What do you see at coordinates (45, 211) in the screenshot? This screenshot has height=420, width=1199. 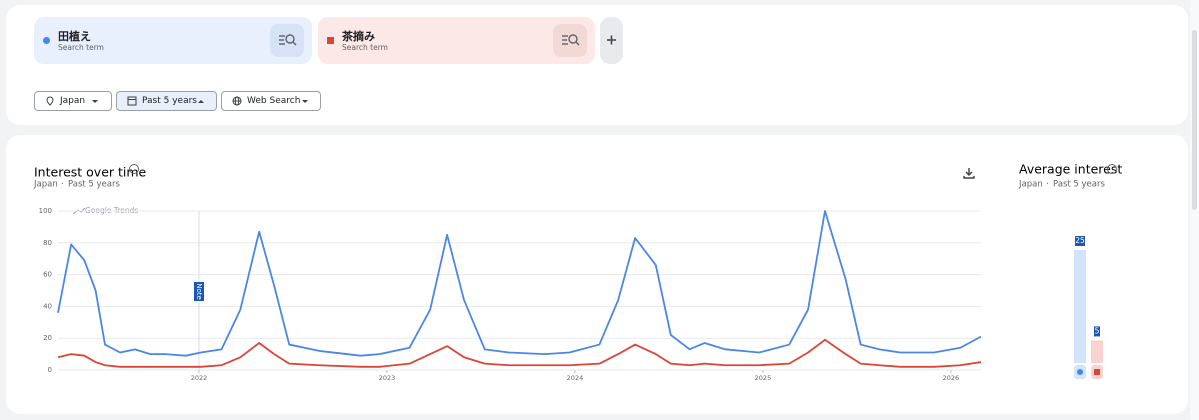 I see `y-tick-label: 100` at bounding box center [45, 211].